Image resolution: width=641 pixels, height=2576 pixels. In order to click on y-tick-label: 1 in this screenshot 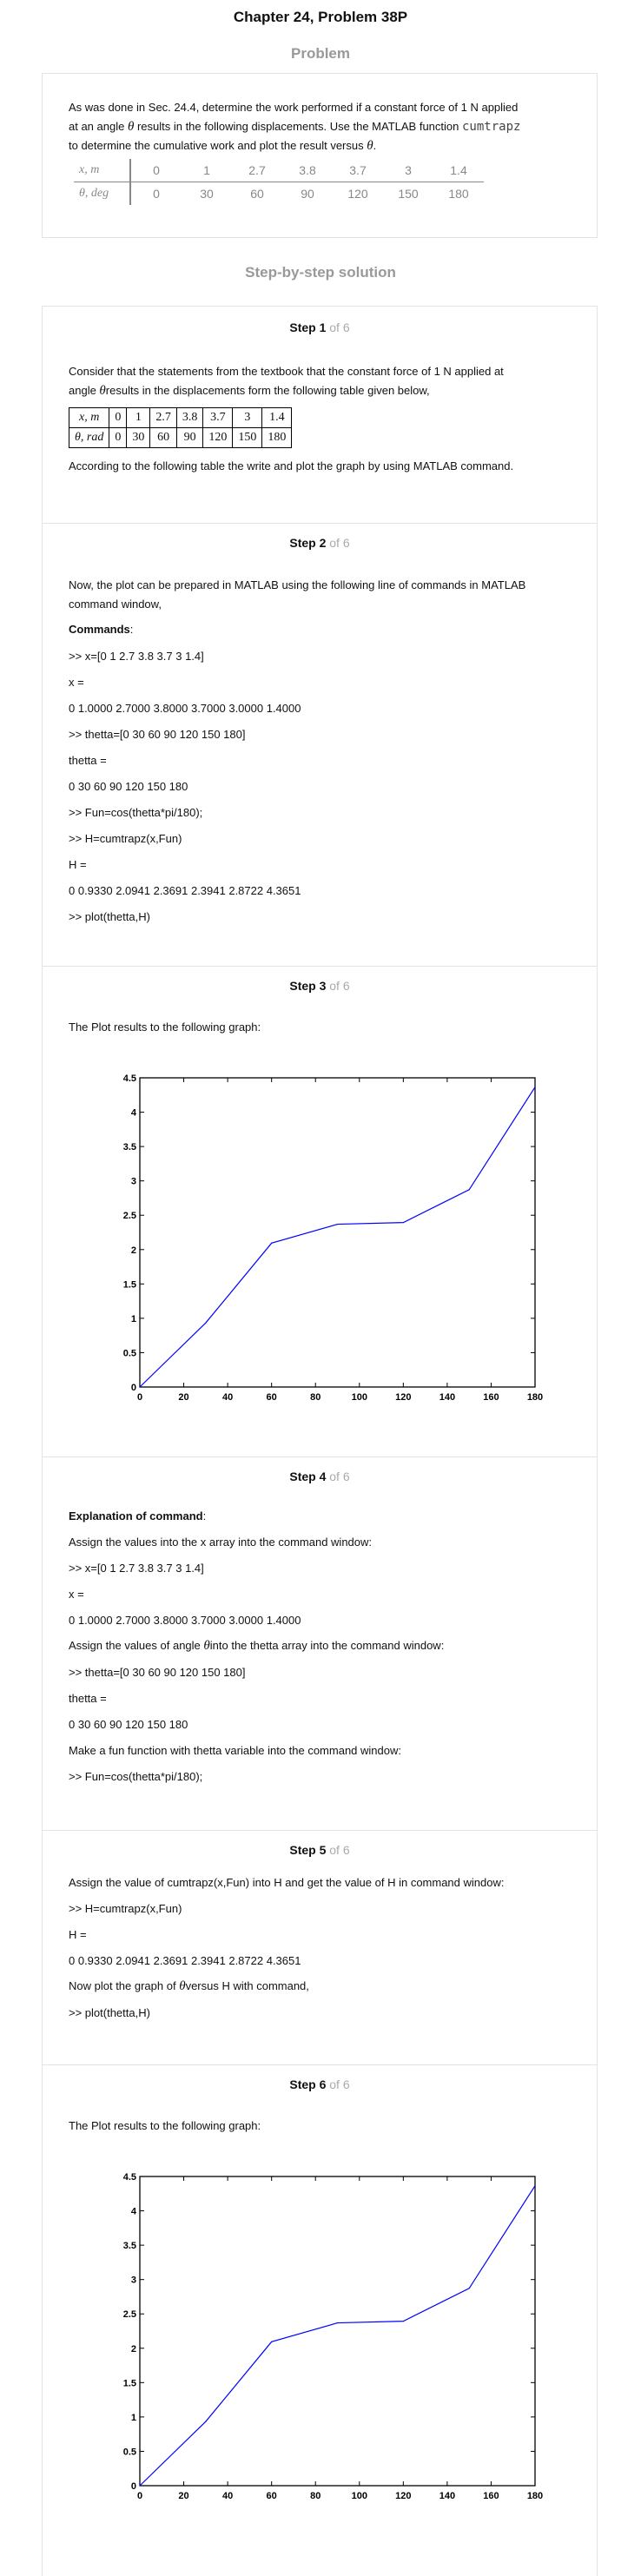, I will do `click(133, 1319)`.